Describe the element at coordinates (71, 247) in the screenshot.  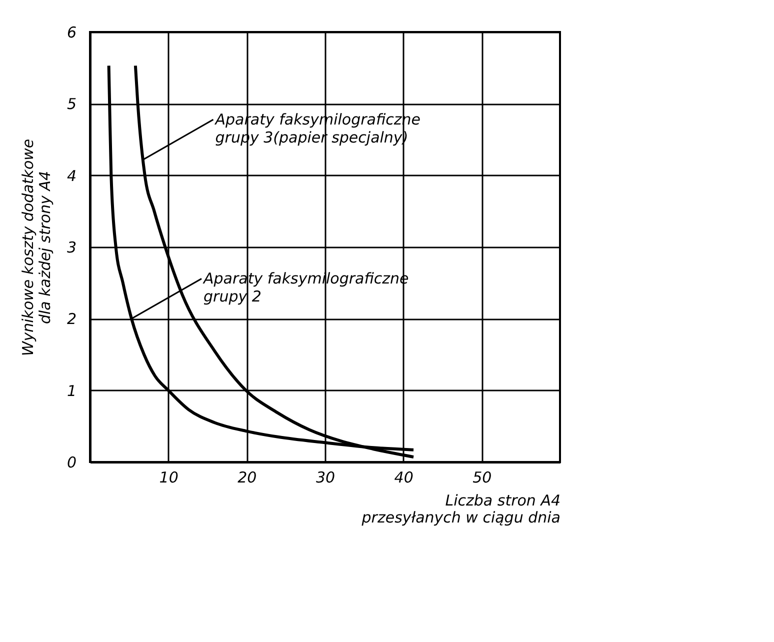
I see `y-tick-label: 3` at that location.